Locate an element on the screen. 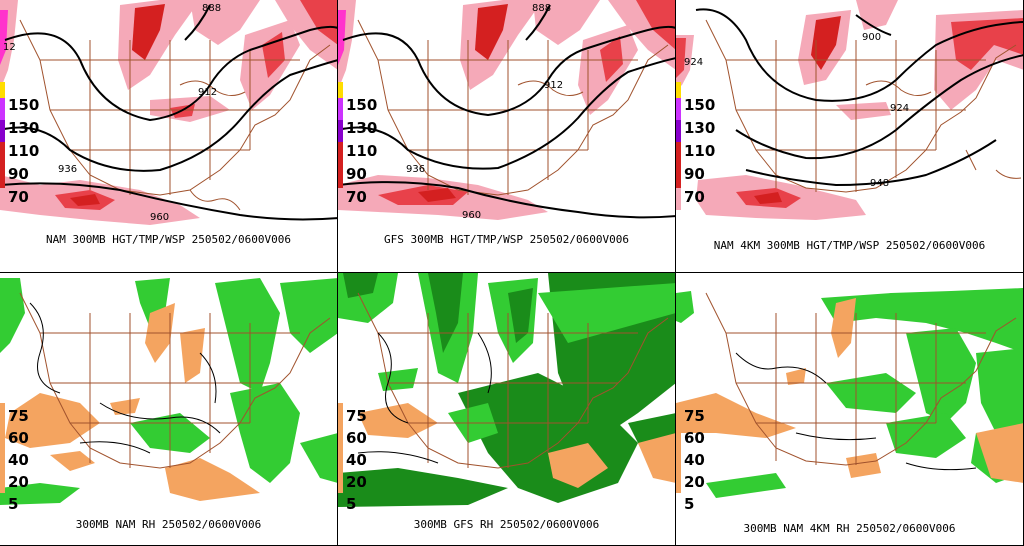 The width and height of the screenshot is (1024, 546). contour-label-924-east: 924 is located at coordinates (899, 108).